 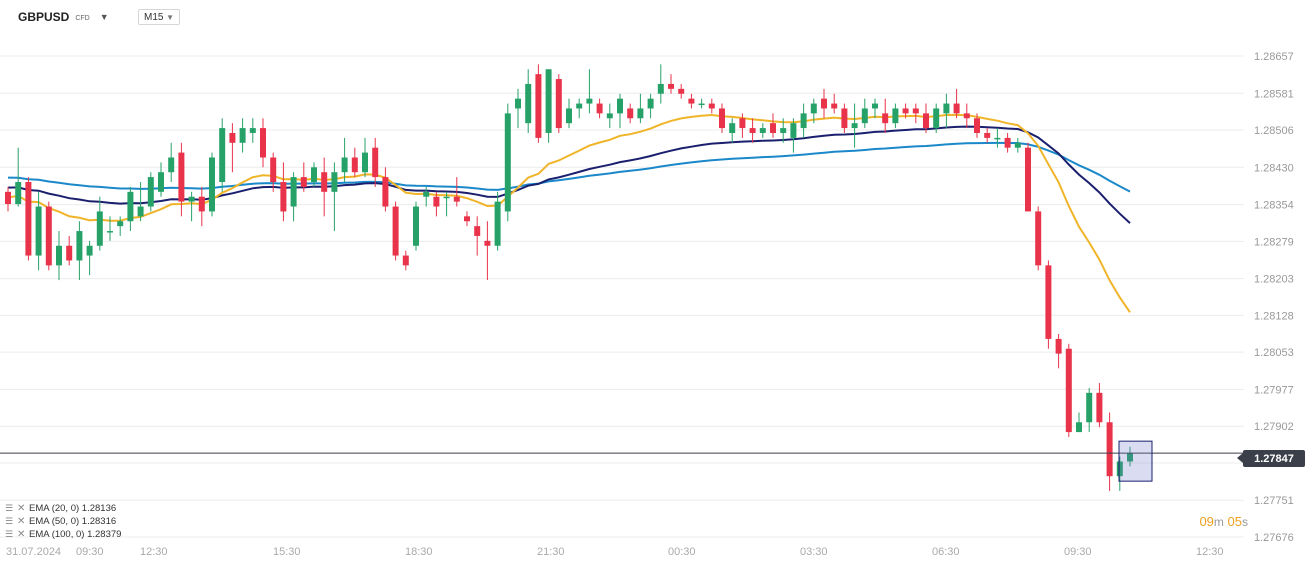 I want to click on x-tick-label: 12:30, so click(x=154, y=552).